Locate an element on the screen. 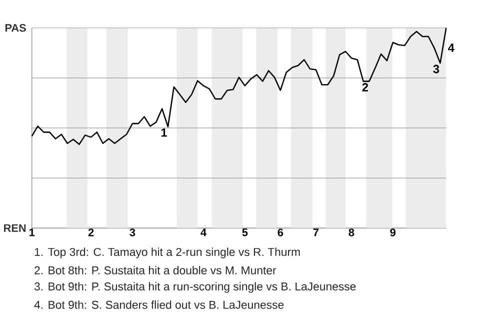 The height and width of the screenshot is (319, 480). x-tick-label: 1 is located at coordinates (32, 232).